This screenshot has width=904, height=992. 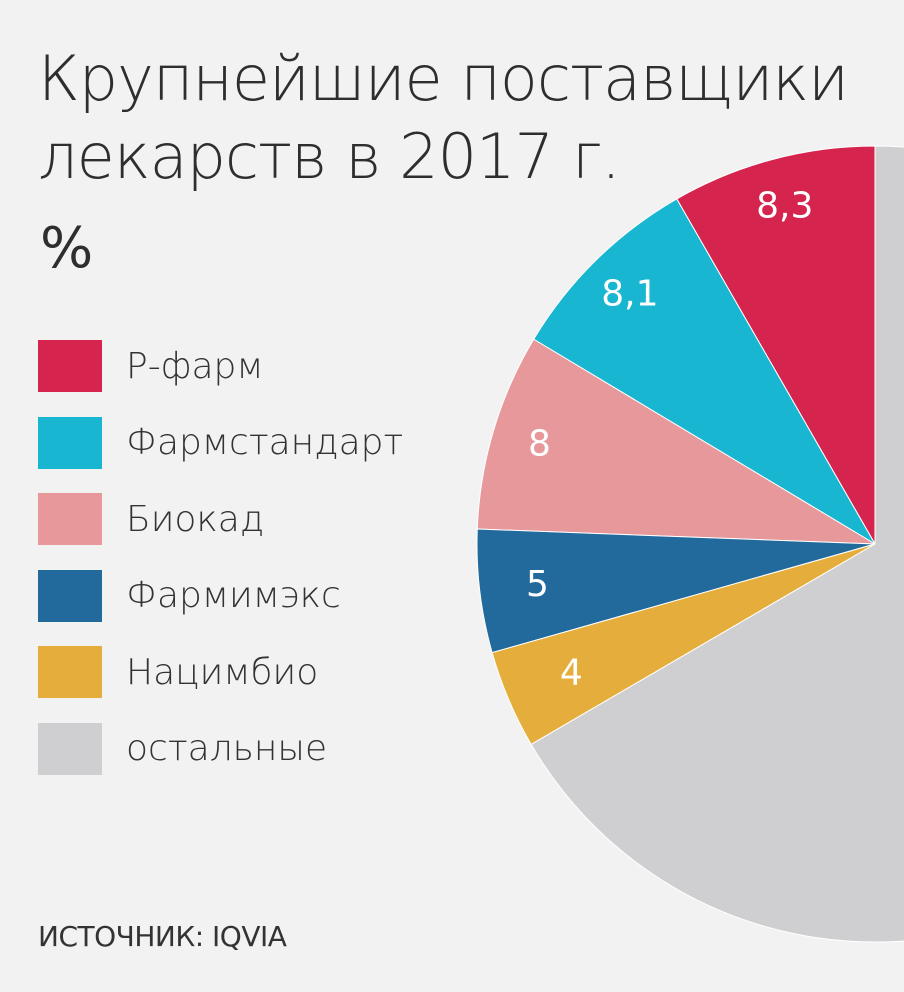 What do you see at coordinates (70, 672) in the screenshot?
I see `legend-swatch-natsimbio` at bounding box center [70, 672].